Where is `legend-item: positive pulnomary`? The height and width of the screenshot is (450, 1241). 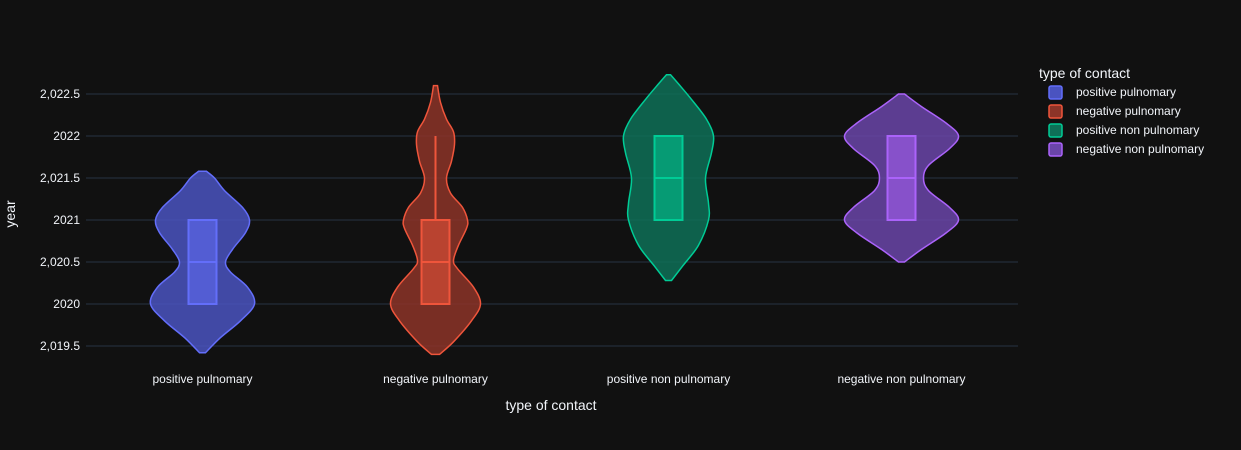 legend-item: positive pulnomary is located at coordinates (1112, 92).